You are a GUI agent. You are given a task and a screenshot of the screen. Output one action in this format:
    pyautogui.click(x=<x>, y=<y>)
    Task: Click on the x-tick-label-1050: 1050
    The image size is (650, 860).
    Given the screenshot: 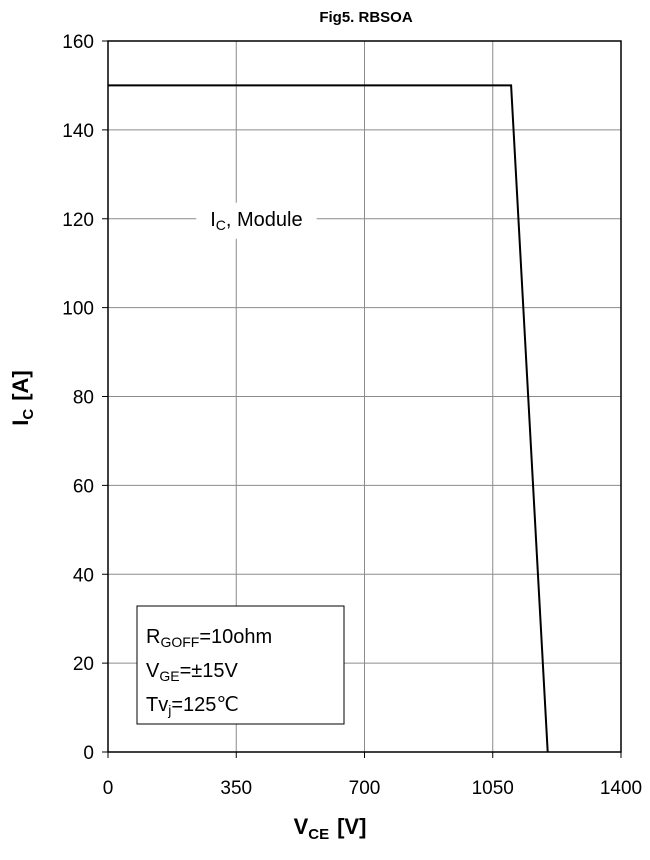 What is the action you would take?
    pyautogui.click(x=493, y=788)
    